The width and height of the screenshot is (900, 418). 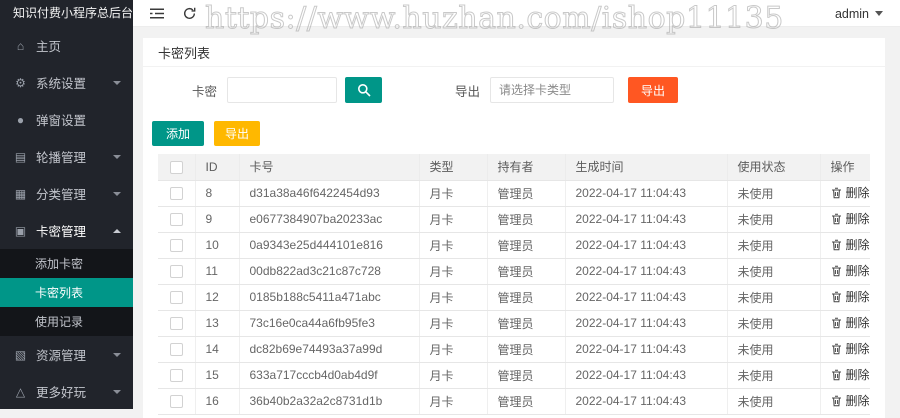 I want to click on cell-card-number: 00db822ad3c21c87c728, so click(x=329, y=271).